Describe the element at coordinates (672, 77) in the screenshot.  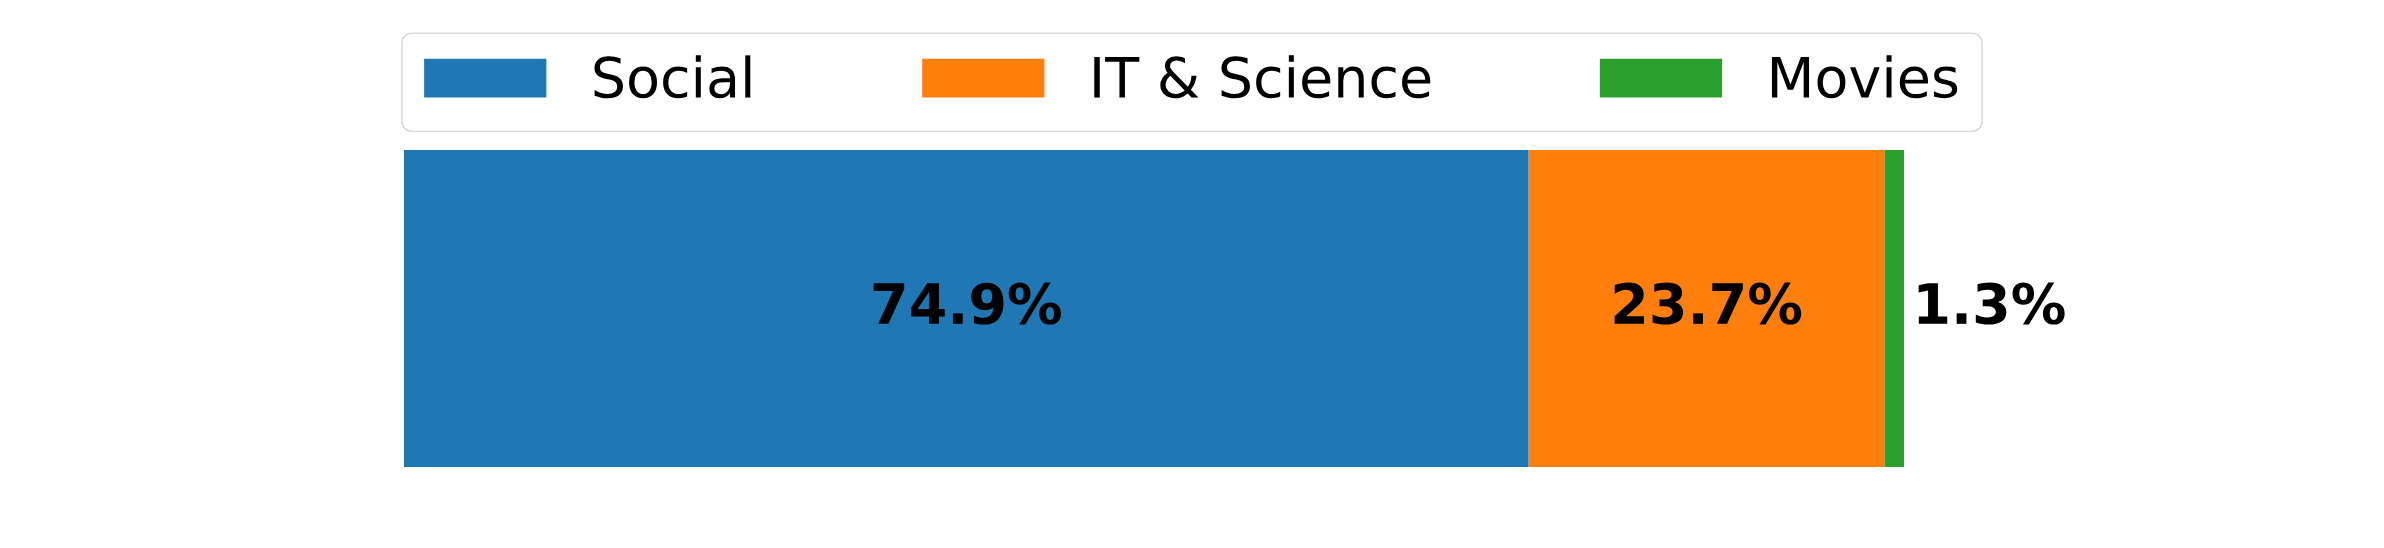
I see `legend-label: Social` at that location.